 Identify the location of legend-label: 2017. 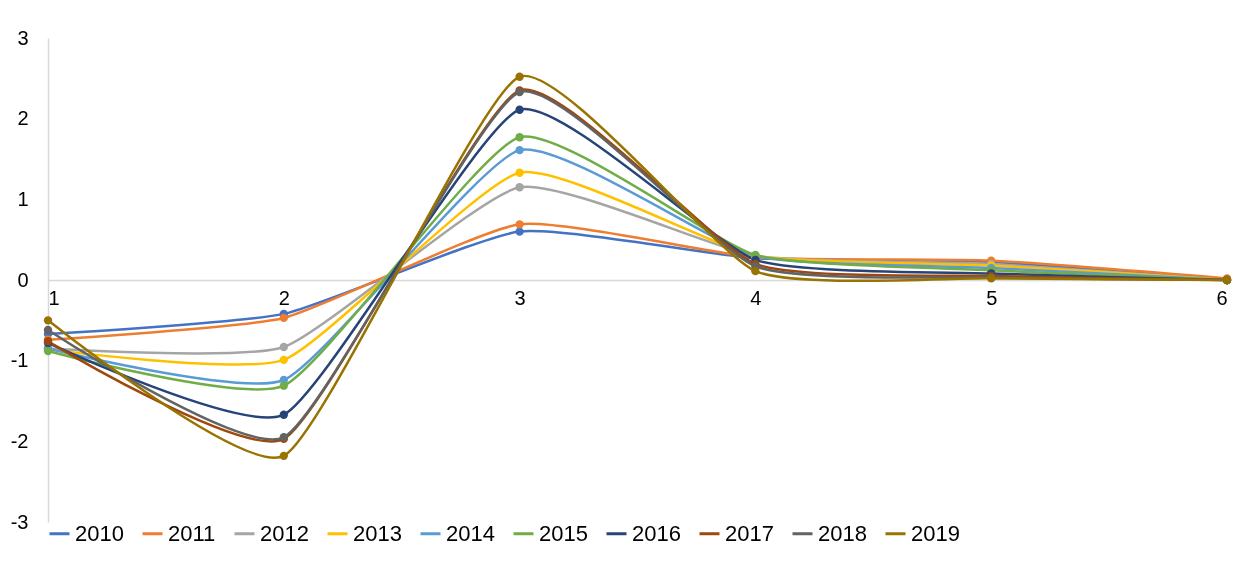
(749, 533).